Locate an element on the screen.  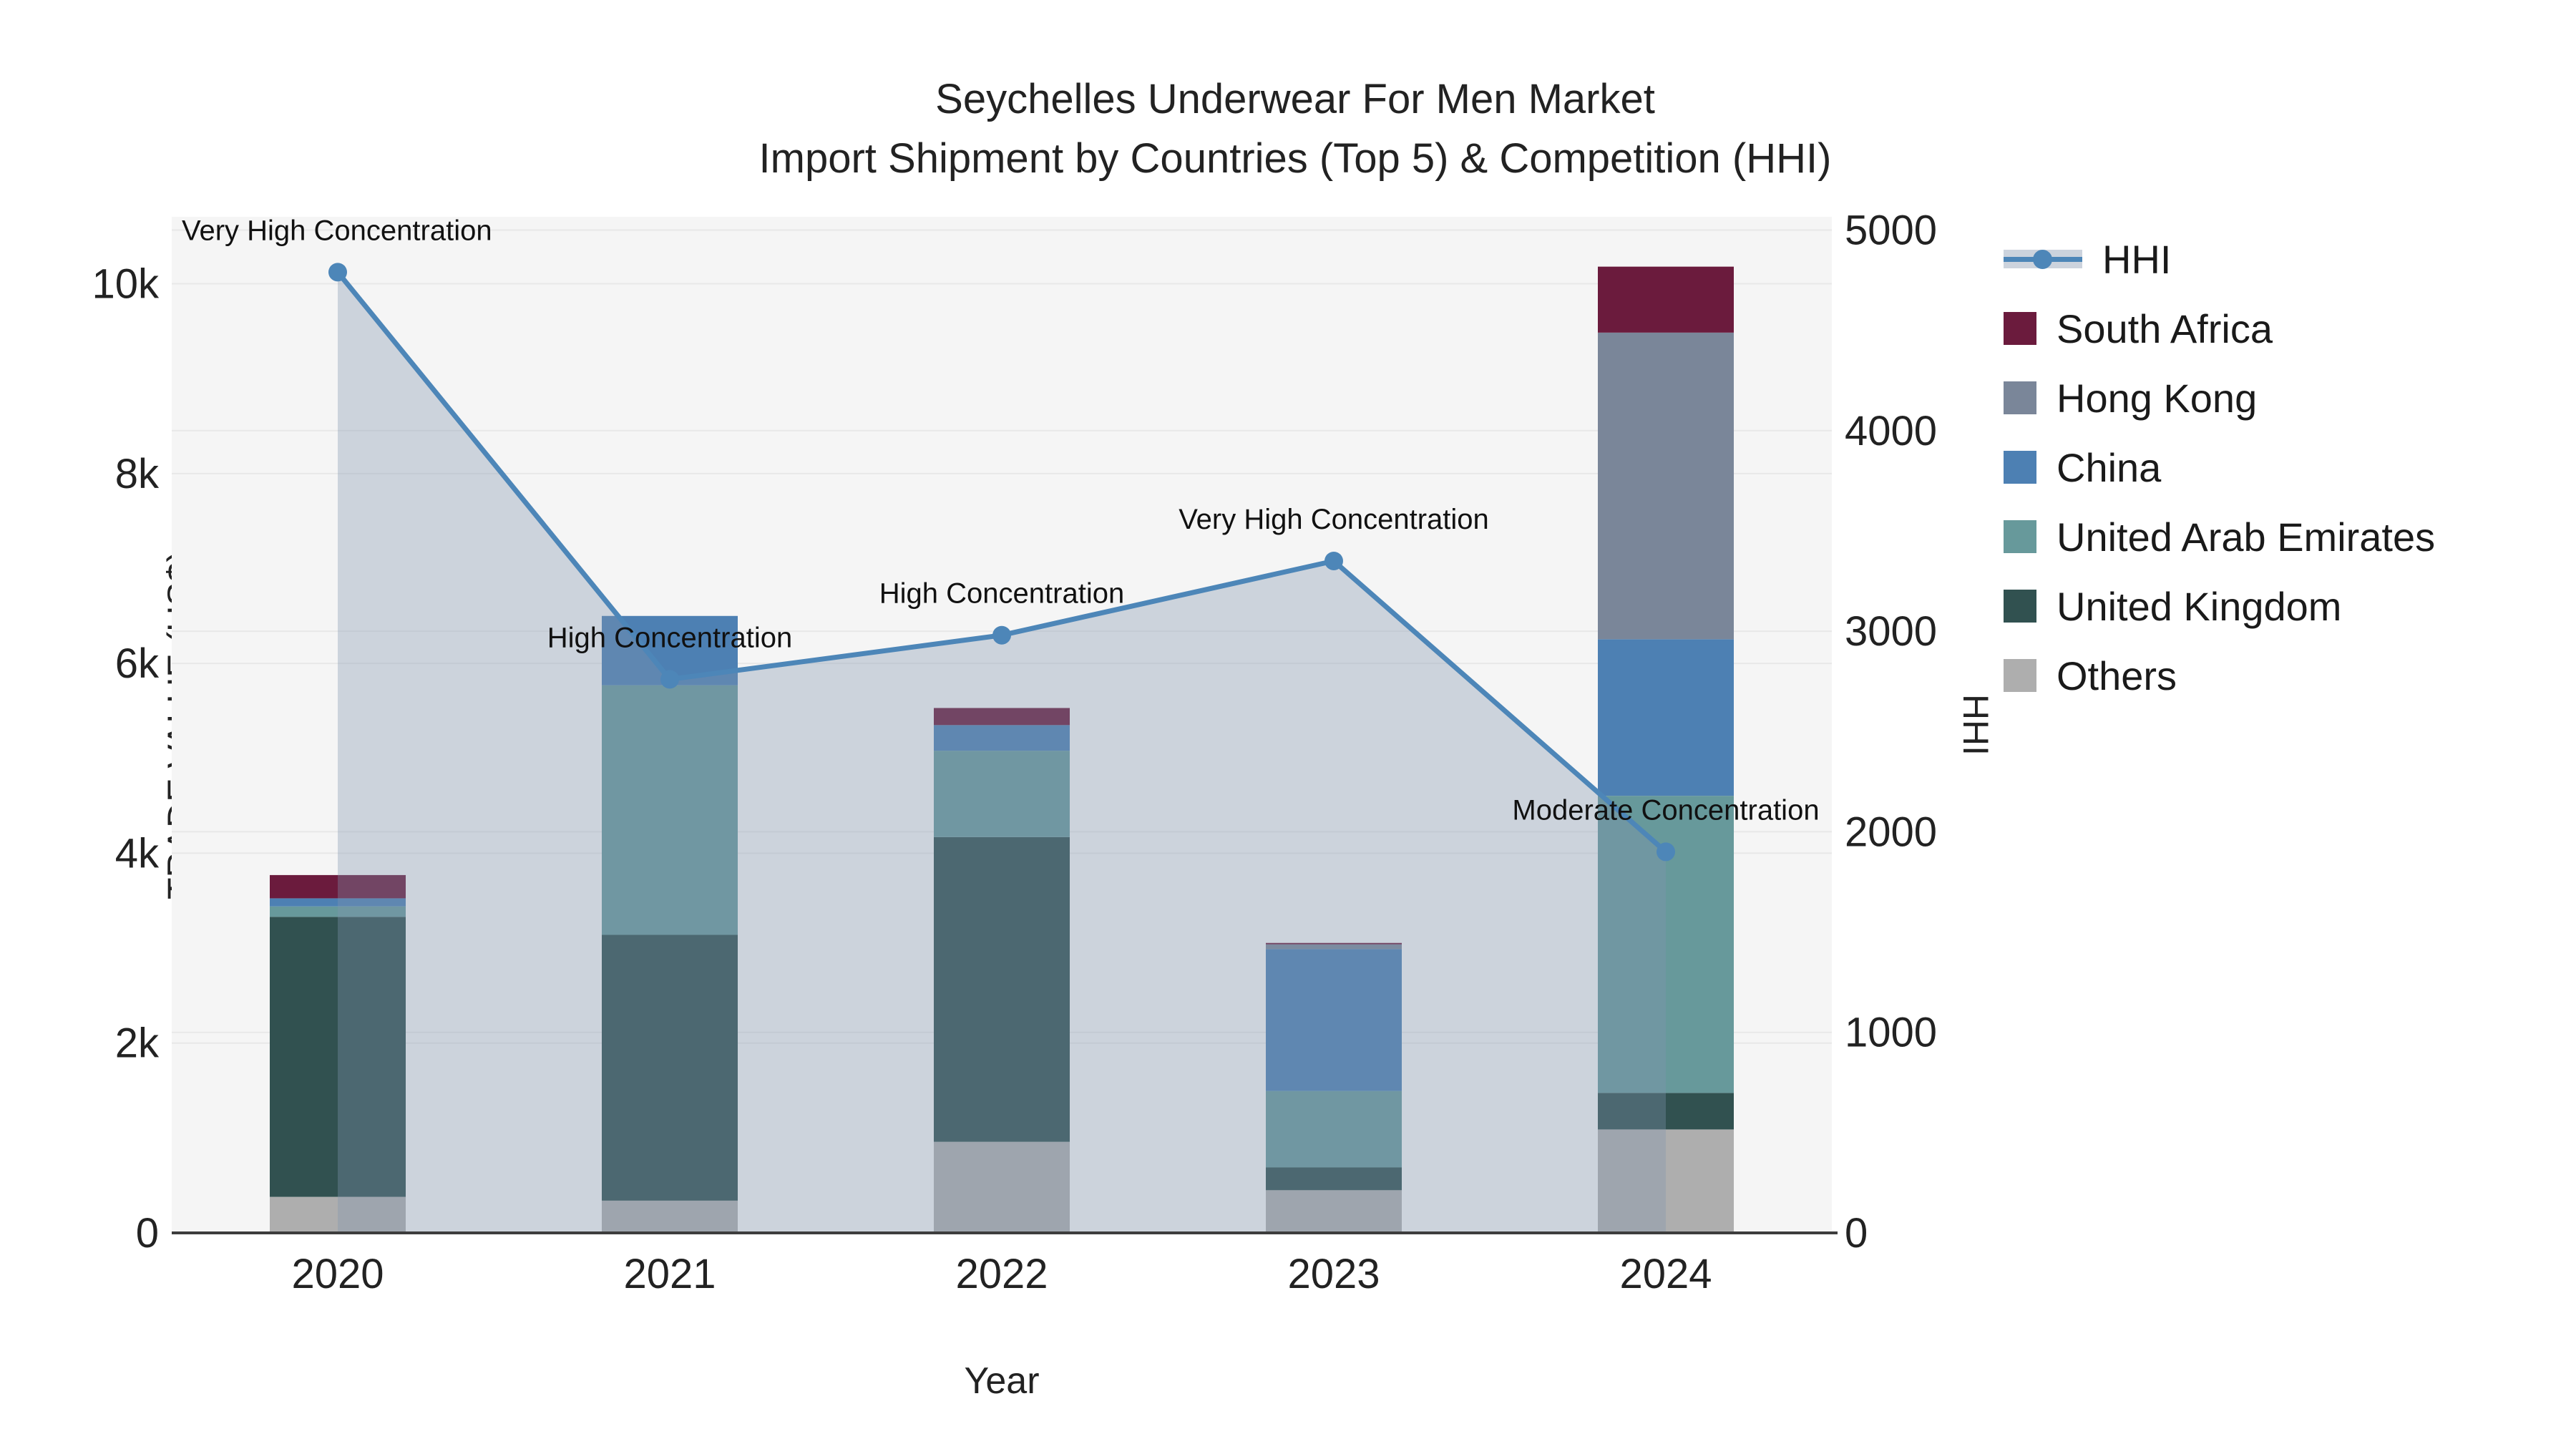
y-right-tick-1000: 1000 is located at coordinates (1891, 1033).